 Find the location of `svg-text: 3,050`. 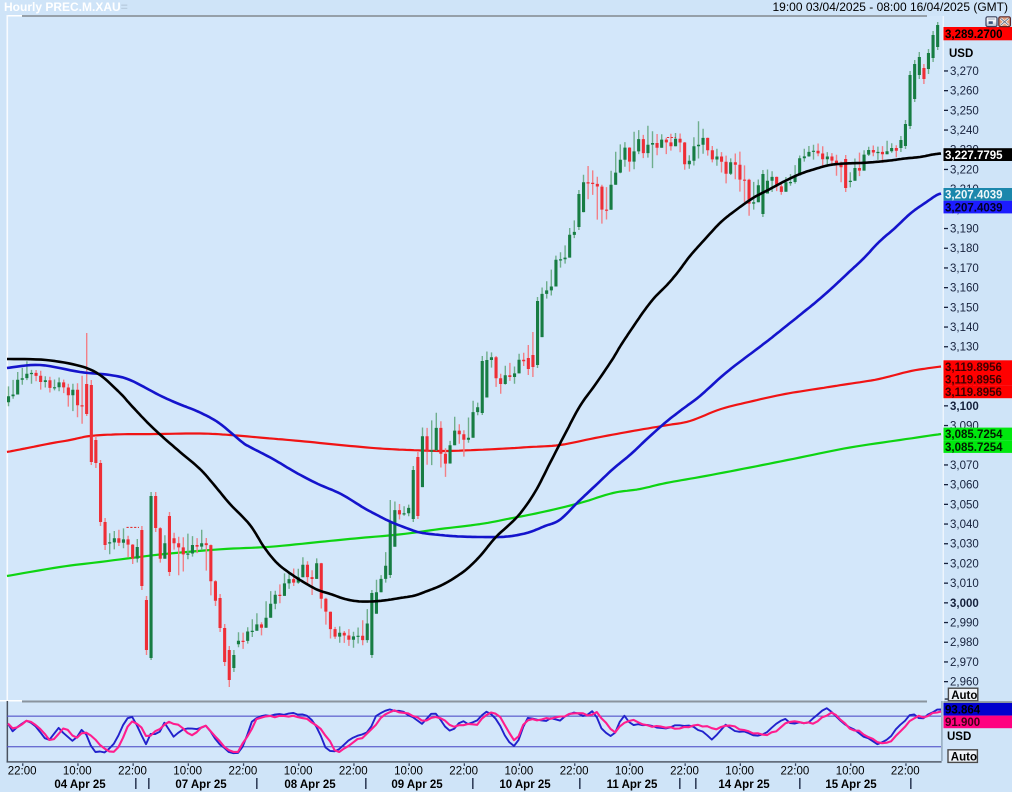

svg-text: 3,050 is located at coordinates (964, 505).